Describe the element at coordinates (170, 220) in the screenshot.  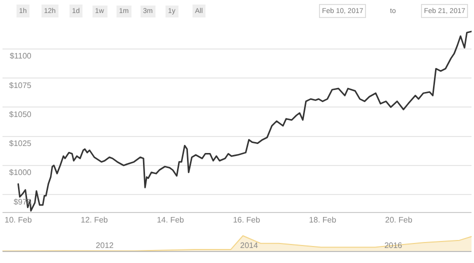
I see `x-tick-label: 14. Feb` at that location.